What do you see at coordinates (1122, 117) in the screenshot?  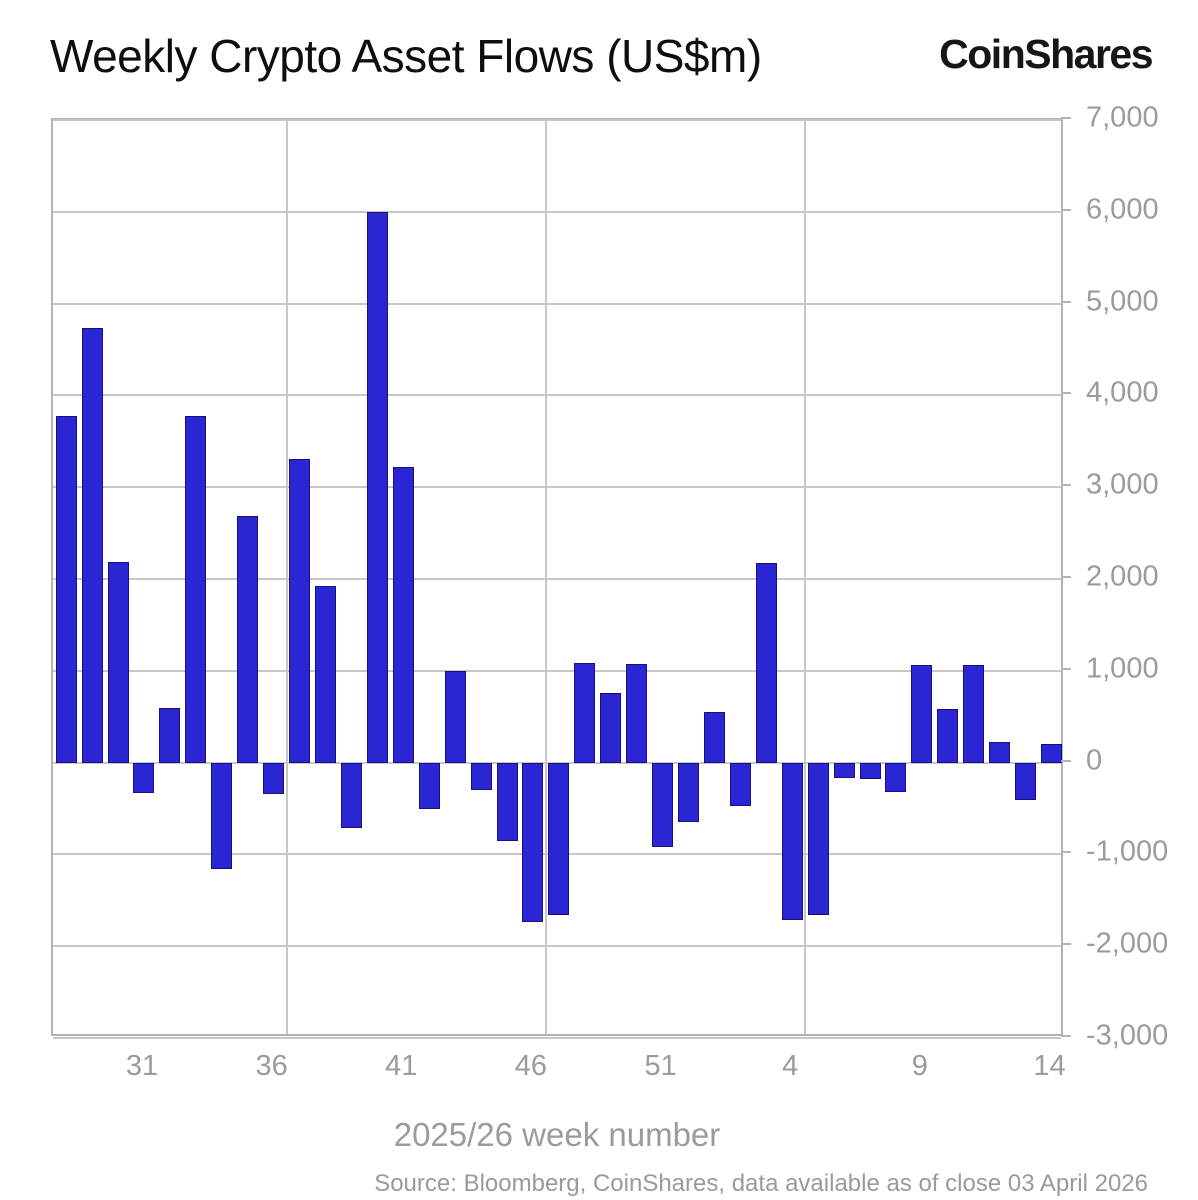 I see `y-tick-label: 7,000` at bounding box center [1122, 117].